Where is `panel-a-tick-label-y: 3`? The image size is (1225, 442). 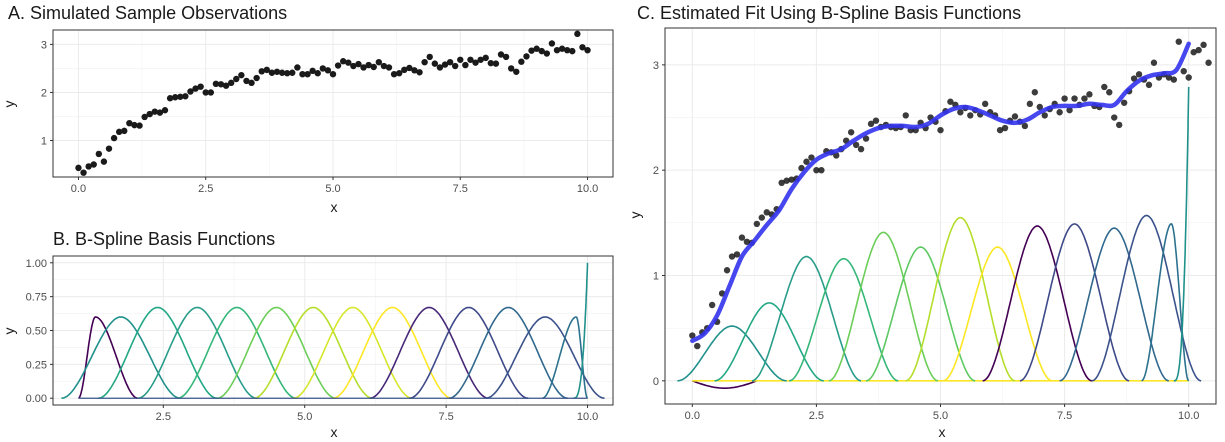 panel-a-tick-label-y: 3 is located at coordinates (44, 45).